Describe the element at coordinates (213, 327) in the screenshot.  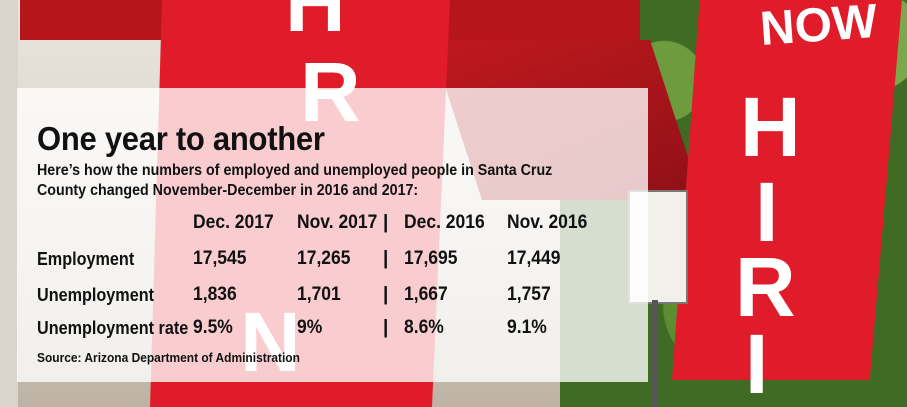
I see `table-cell: 9.5%` at that location.